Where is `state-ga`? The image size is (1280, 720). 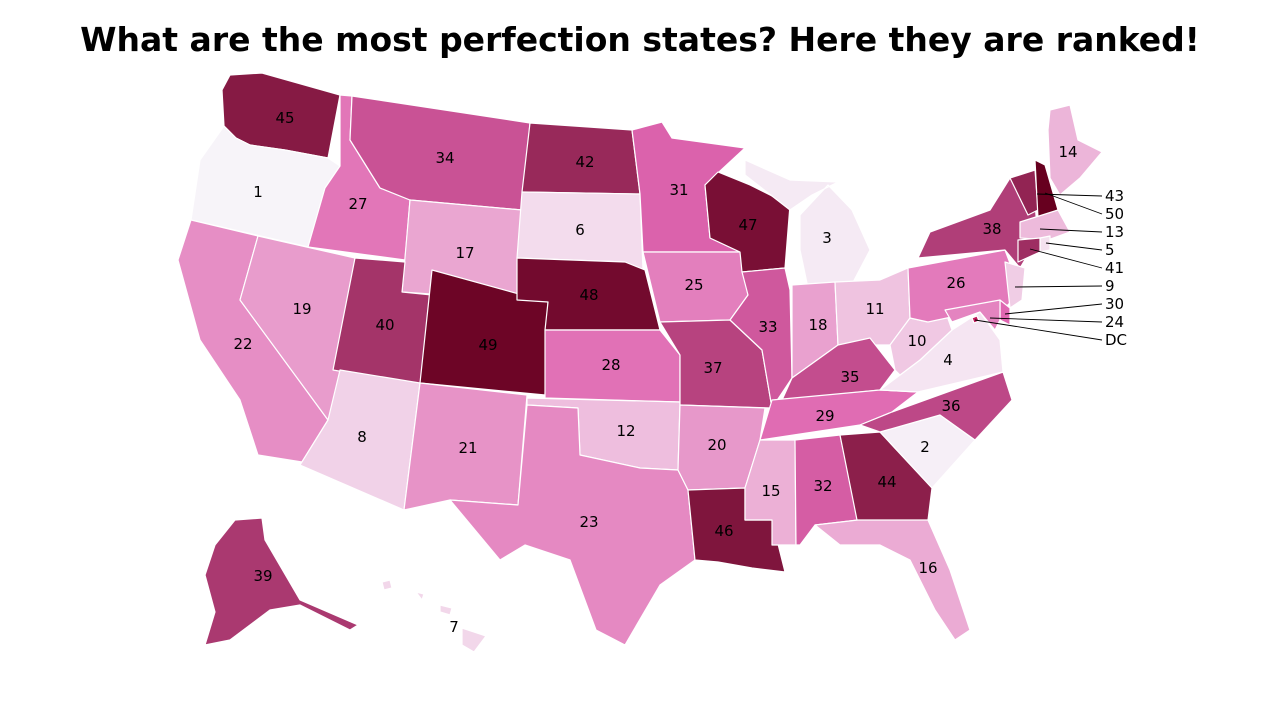
state-ga is located at coordinates (886, 478).